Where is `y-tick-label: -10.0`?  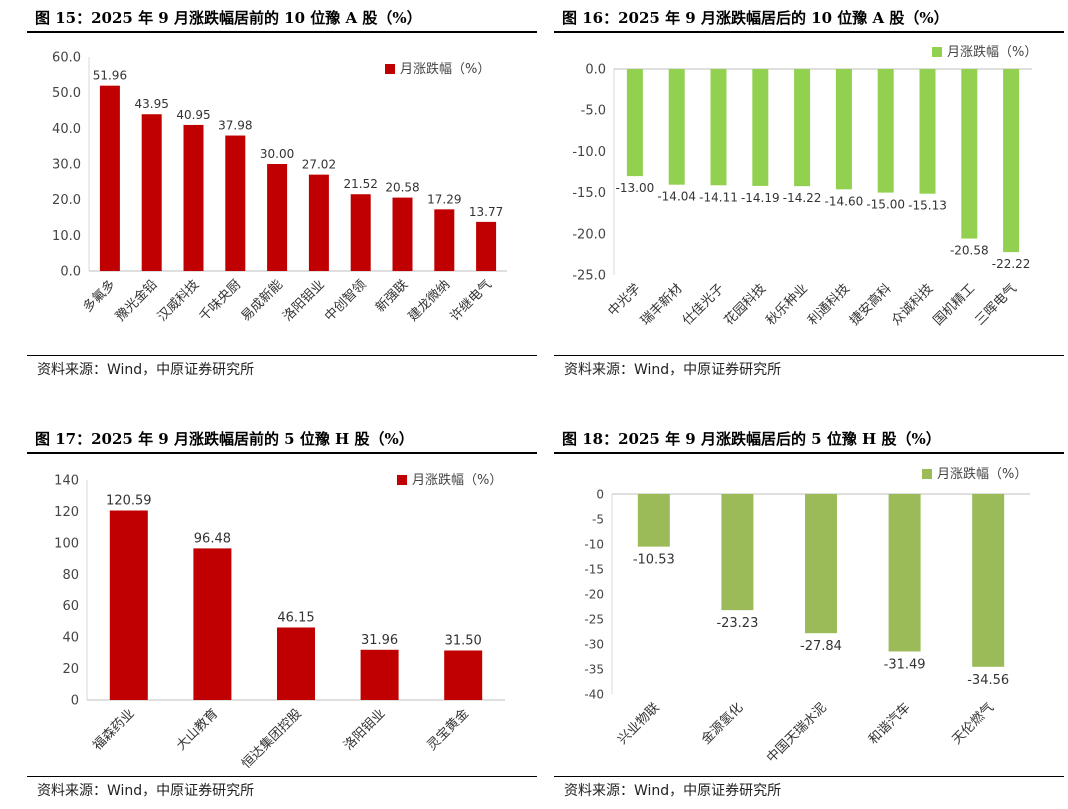
y-tick-label: -10.0 is located at coordinates (589, 152).